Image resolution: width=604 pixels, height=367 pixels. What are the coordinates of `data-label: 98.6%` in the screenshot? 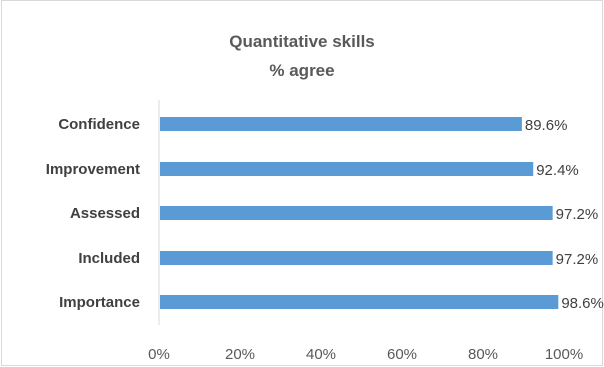 It's located at (582, 303).